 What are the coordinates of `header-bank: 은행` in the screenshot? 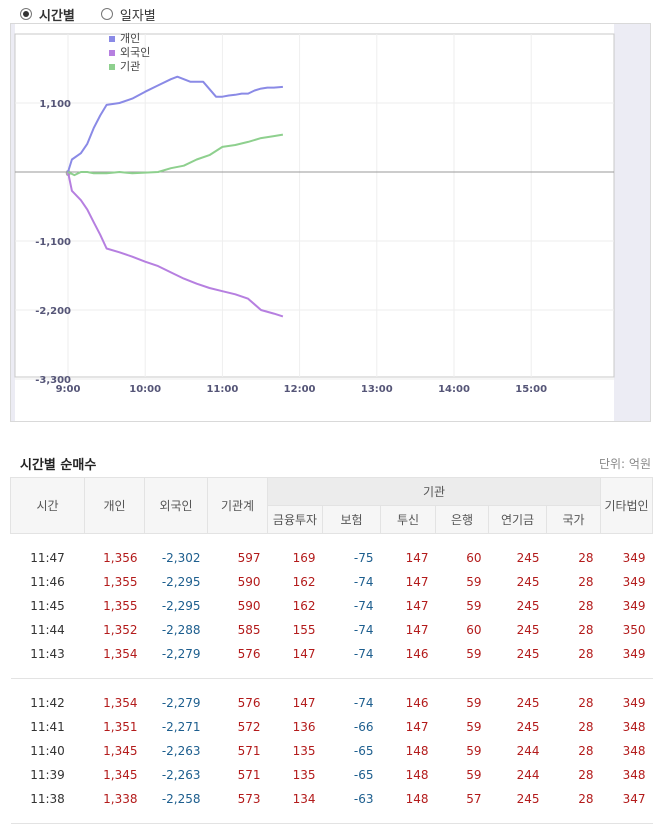 It's located at (462, 520).